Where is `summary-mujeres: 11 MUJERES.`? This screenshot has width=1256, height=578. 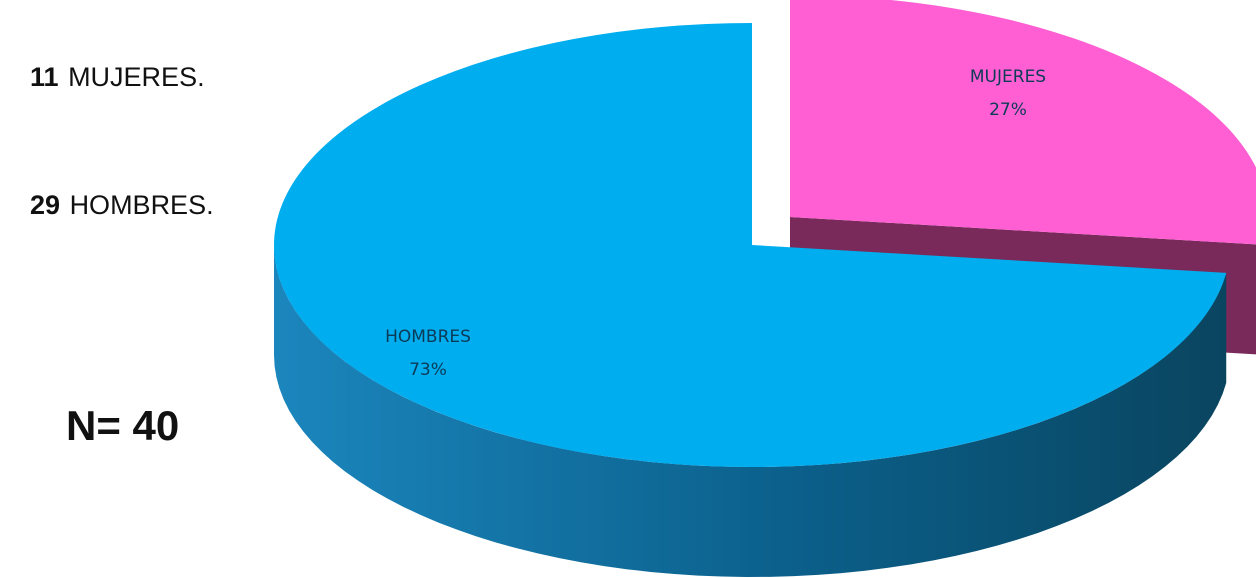
summary-mujeres: 11 MUJERES. is located at coordinates (117, 77).